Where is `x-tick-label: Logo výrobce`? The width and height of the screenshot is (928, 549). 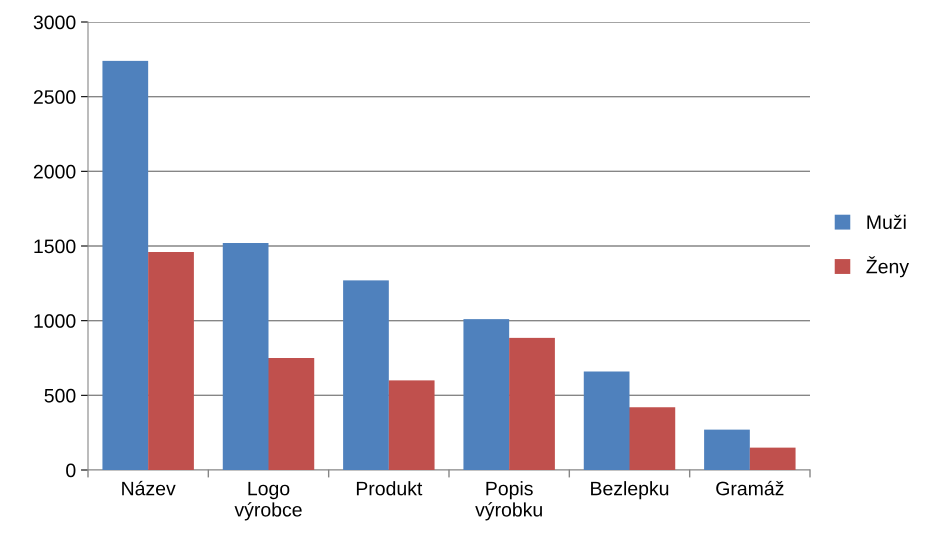
x-tick-label: Logo výrobce is located at coordinates (268, 501).